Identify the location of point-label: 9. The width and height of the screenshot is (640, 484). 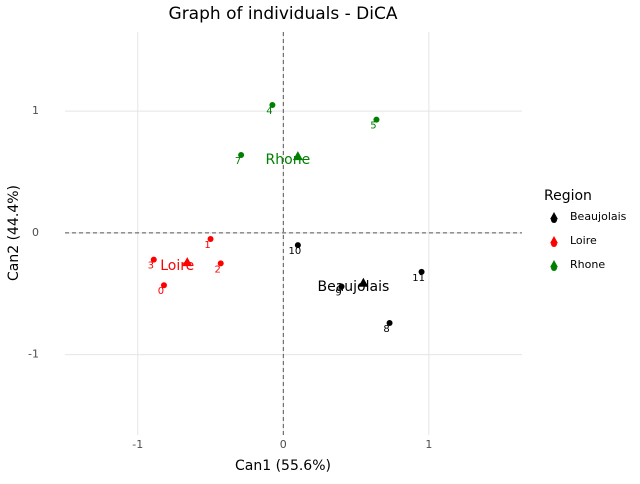
(338, 292).